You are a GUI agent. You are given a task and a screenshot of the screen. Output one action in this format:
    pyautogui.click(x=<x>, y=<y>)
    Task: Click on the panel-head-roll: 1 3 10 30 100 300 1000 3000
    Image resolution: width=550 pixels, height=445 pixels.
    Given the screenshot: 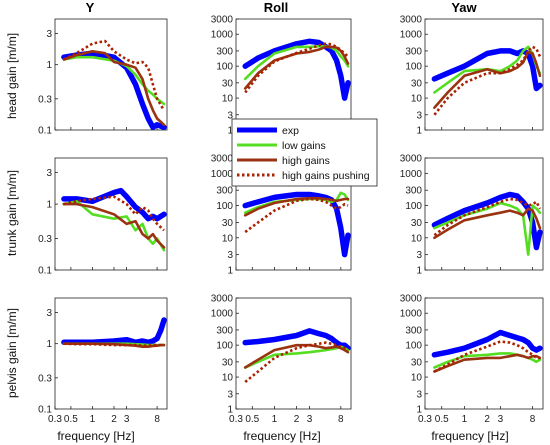 What is the action you would take?
    pyautogui.click(x=281, y=76)
    